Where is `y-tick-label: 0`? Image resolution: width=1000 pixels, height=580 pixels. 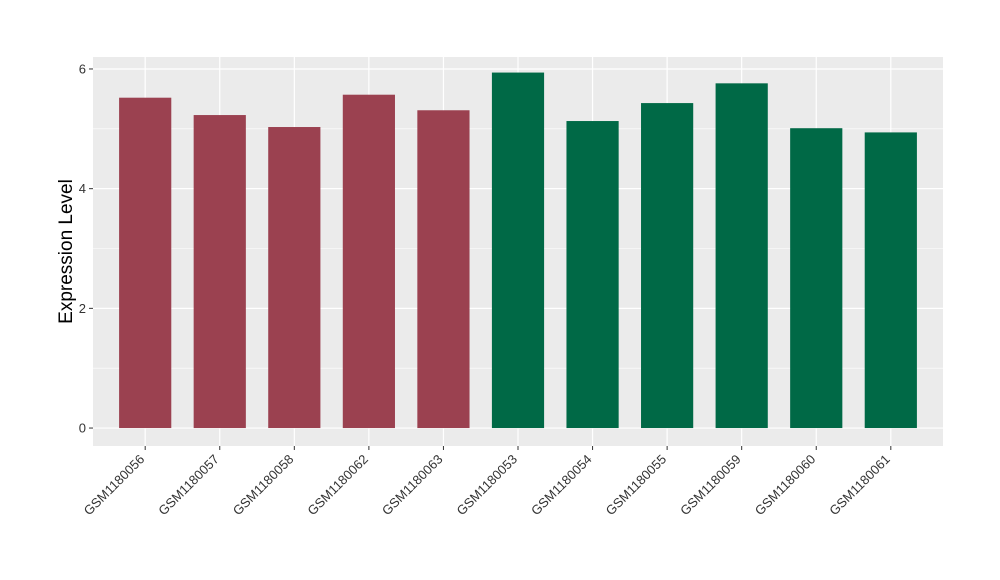 y-tick-label: 0 is located at coordinates (82, 428).